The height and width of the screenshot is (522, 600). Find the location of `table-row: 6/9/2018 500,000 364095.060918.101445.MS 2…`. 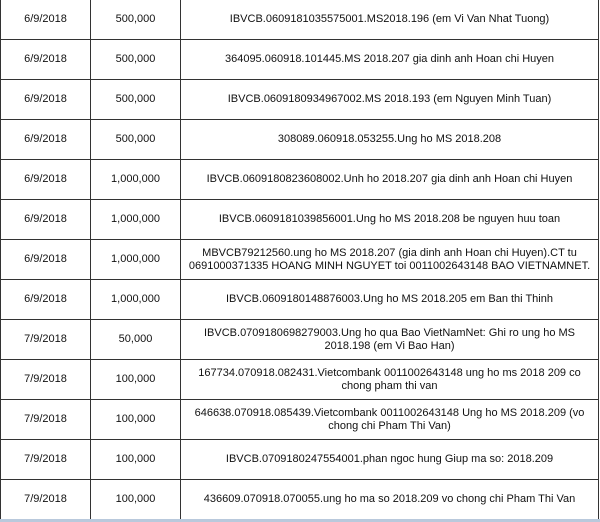

table-row: 6/9/2018 500,000 364095.060918.101445.MS 2… is located at coordinates (299, 59).